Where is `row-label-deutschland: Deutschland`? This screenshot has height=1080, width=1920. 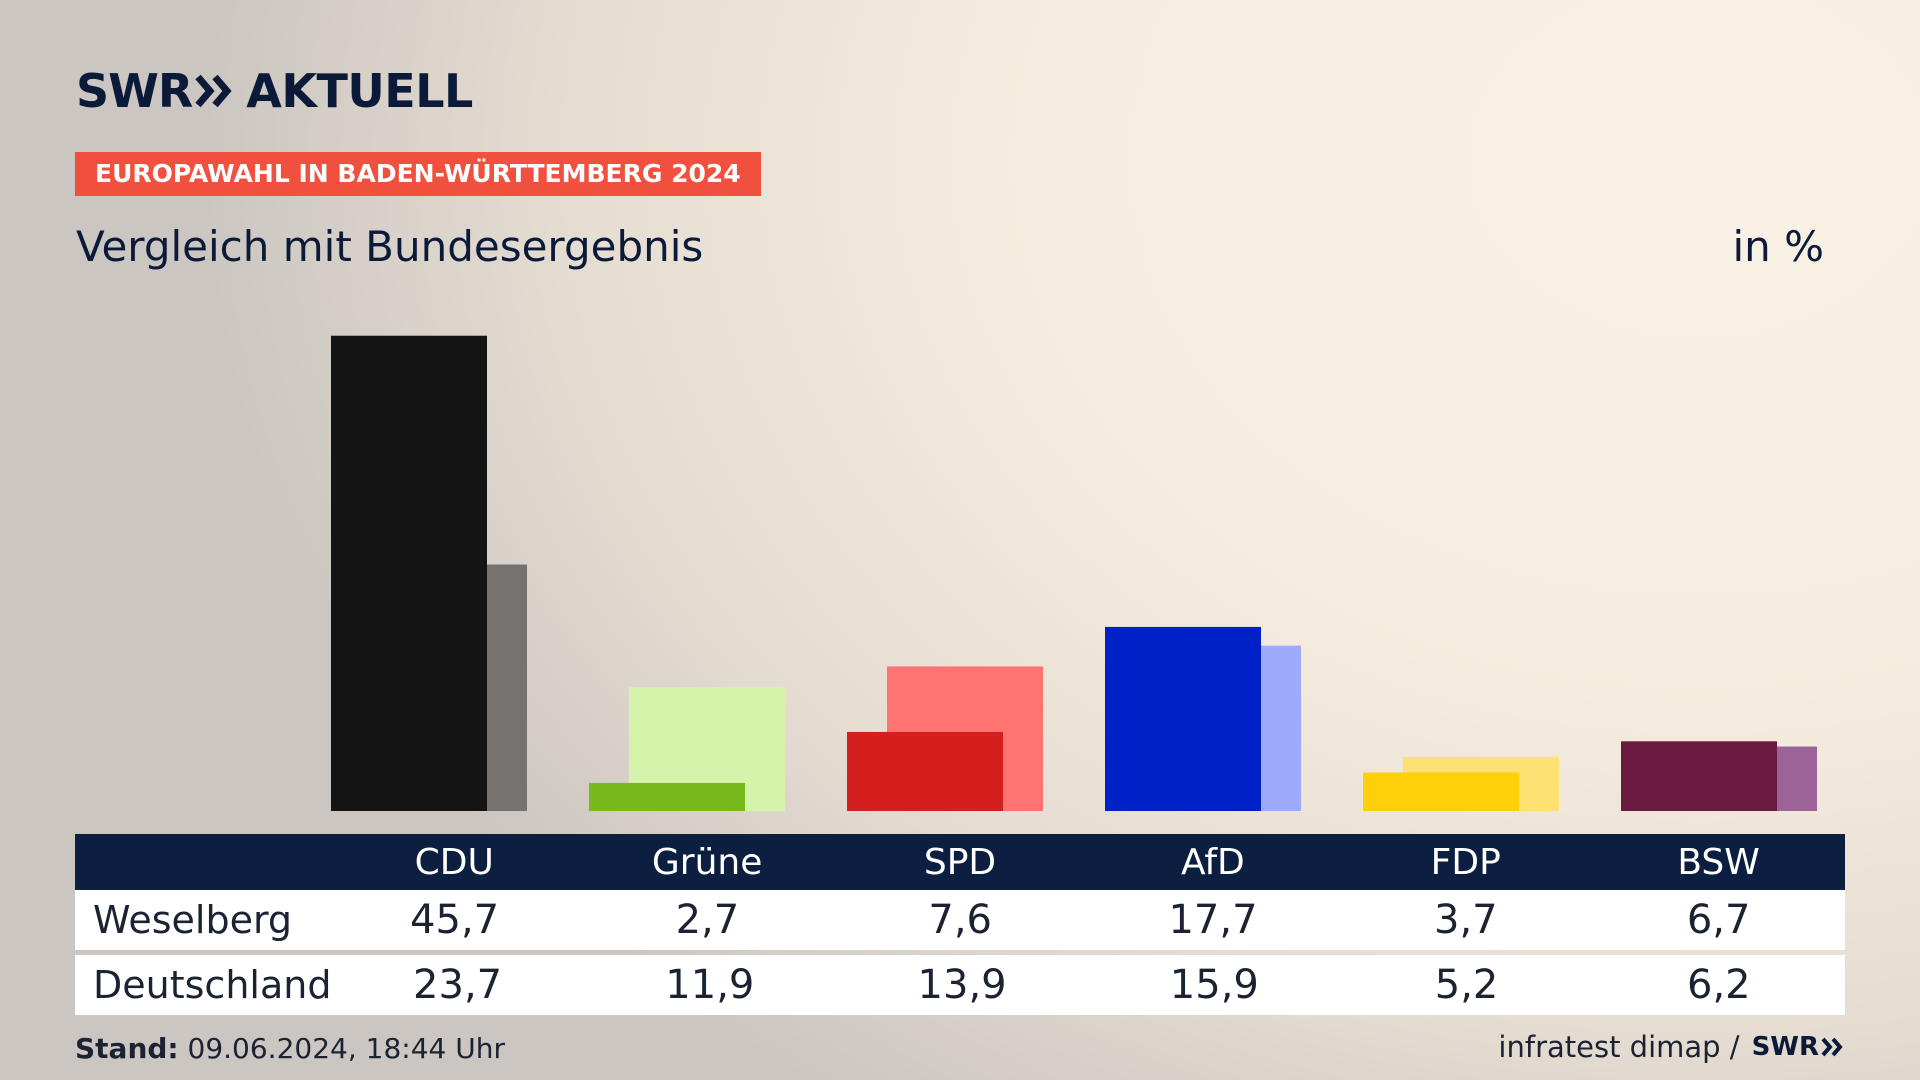
row-label-deutschland: Deutschland is located at coordinates (212, 985).